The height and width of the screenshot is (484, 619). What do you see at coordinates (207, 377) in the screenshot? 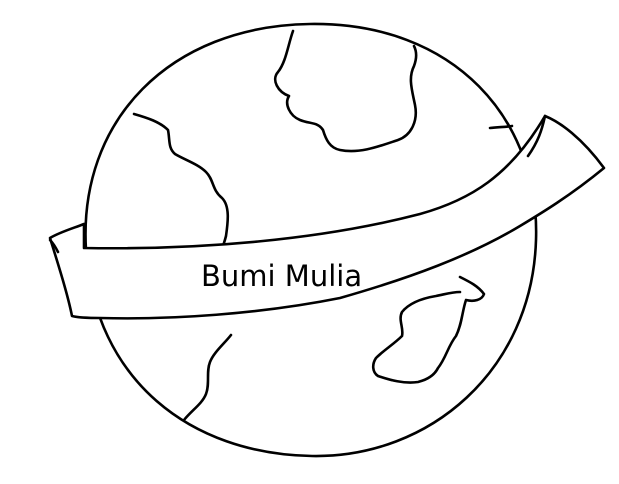
I see `continent-bottom-left` at bounding box center [207, 377].